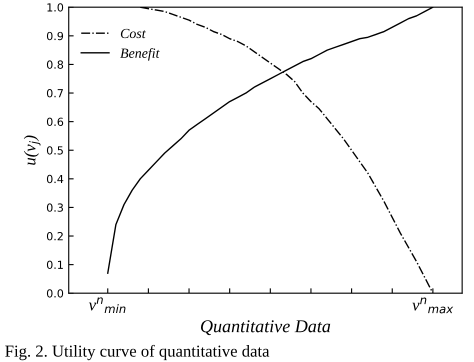 Image resolution: width=474 pixels, height=362 pixels. I want to click on y-tick-label: 0.3, so click(54, 207).